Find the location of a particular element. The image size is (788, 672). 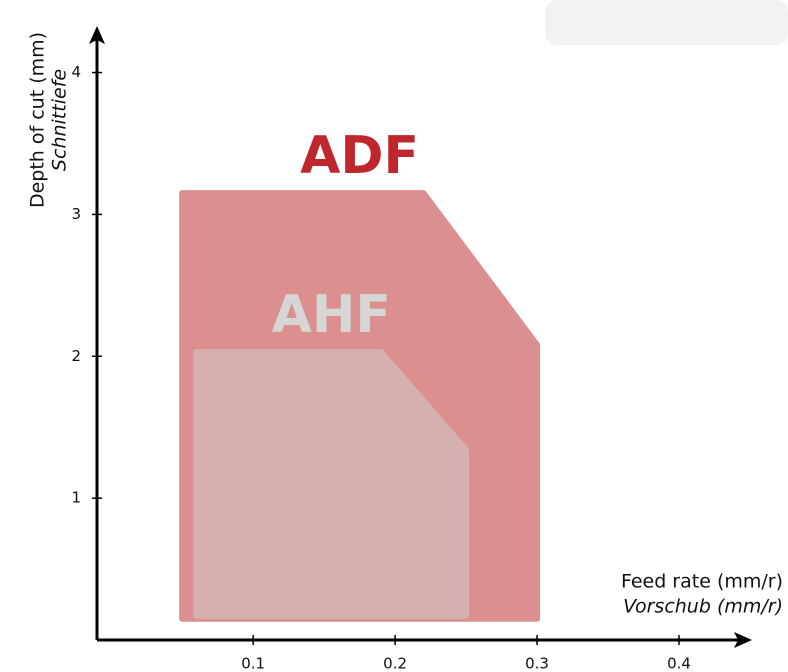

y-axis-arrow is located at coordinates (97, 35).